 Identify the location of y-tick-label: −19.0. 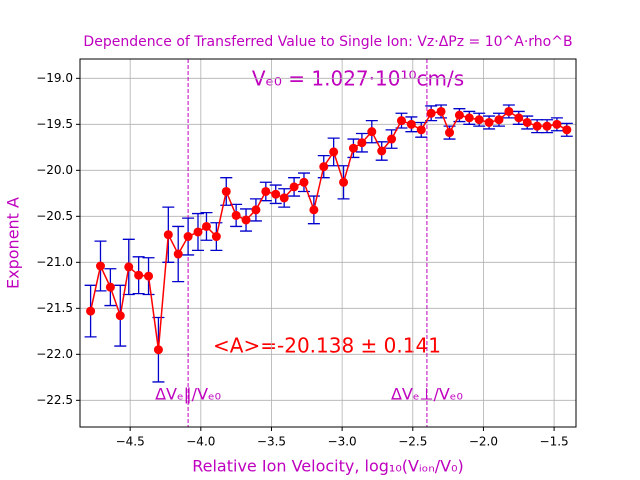
(54, 78).